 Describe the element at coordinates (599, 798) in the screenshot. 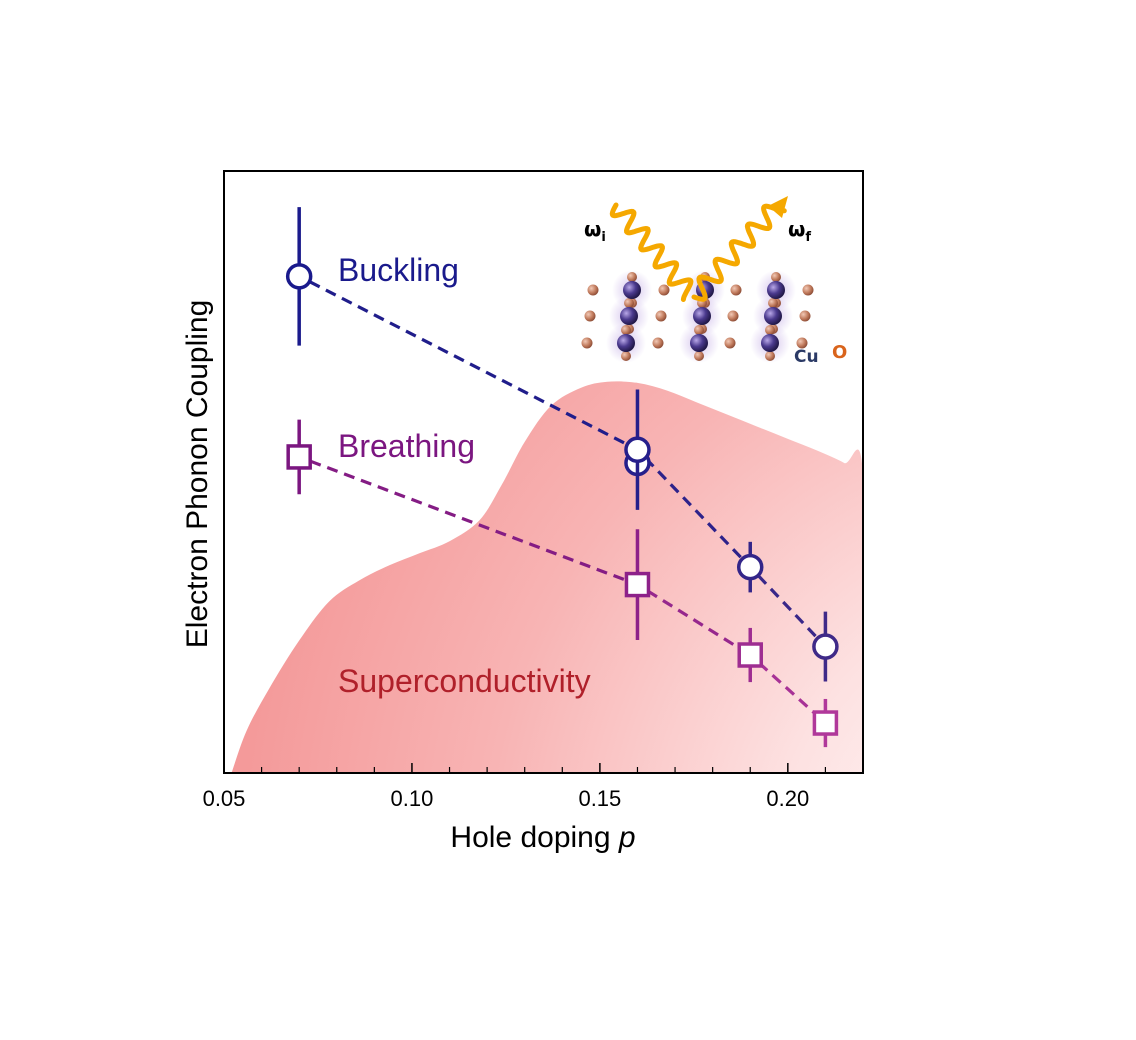

I see `x-tick-label: 0.15` at that location.